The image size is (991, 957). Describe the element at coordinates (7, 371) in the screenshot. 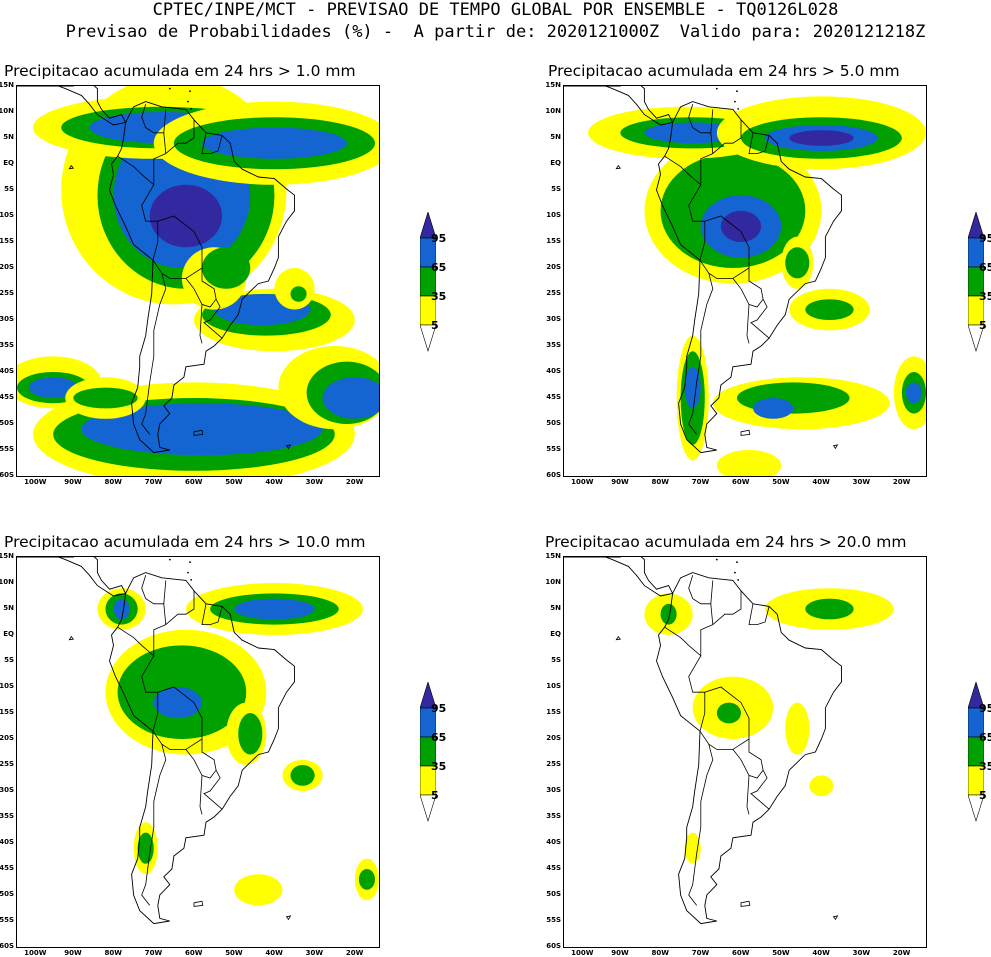

I see `lat-tick-label: 40S` at that location.